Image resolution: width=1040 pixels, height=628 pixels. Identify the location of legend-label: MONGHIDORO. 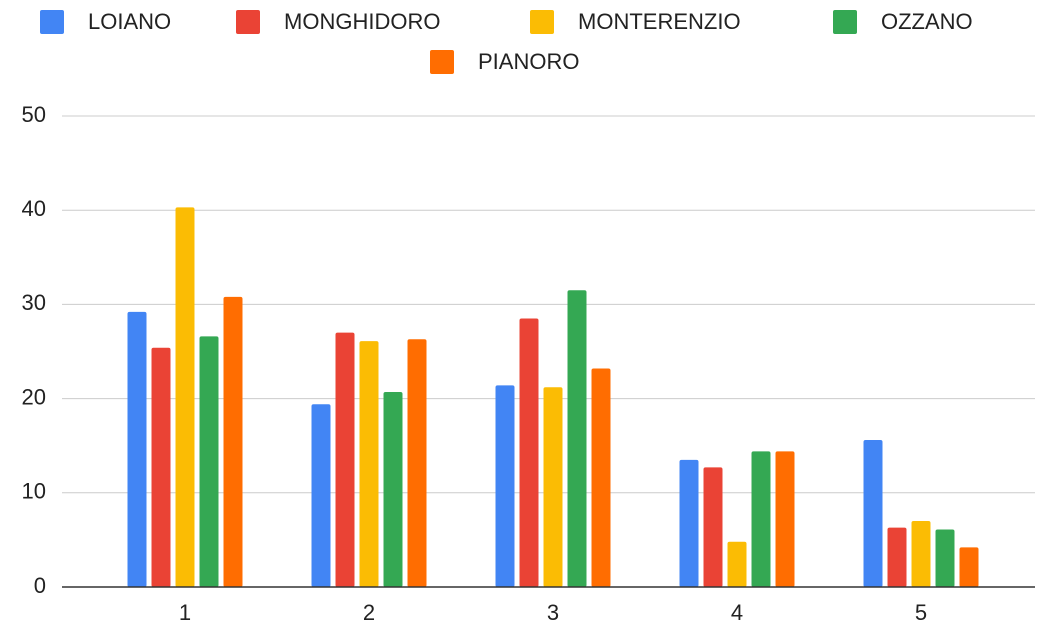
(362, 21).